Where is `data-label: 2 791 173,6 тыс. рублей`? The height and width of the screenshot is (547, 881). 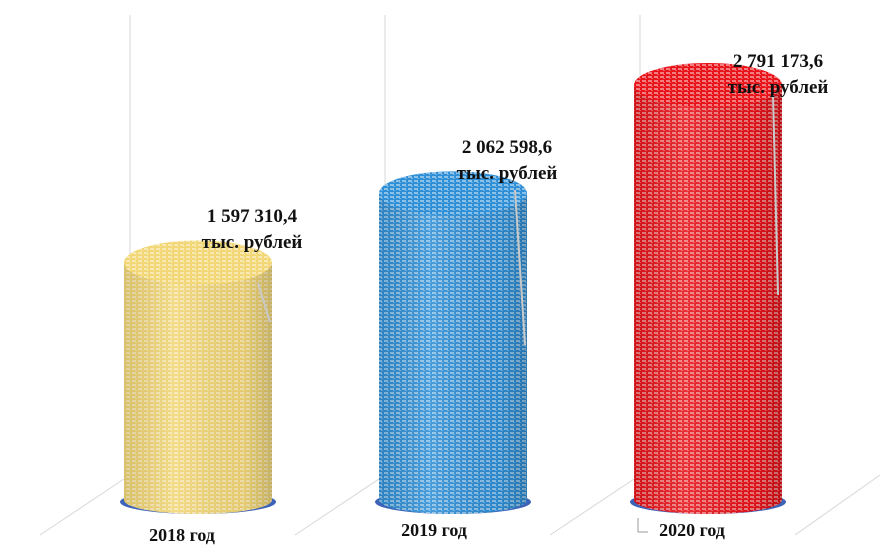 data-label: 2 791 173,6 тыс. рублей is located at coordinates (778, 173).